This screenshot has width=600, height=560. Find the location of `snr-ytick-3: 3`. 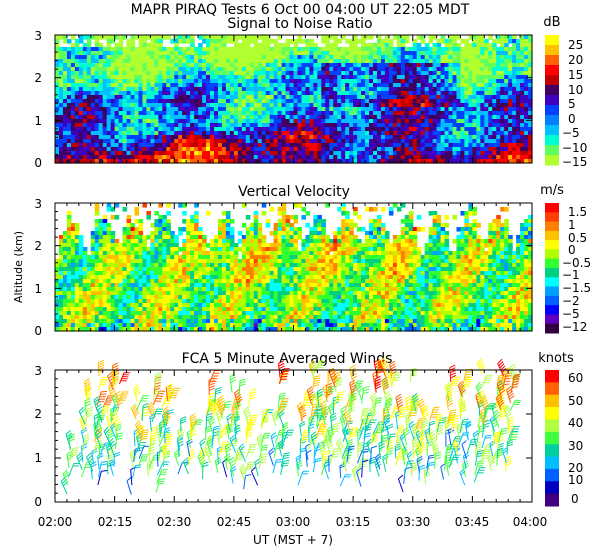

snr-ytick-3: 3 is located at coordinates (38, 36).